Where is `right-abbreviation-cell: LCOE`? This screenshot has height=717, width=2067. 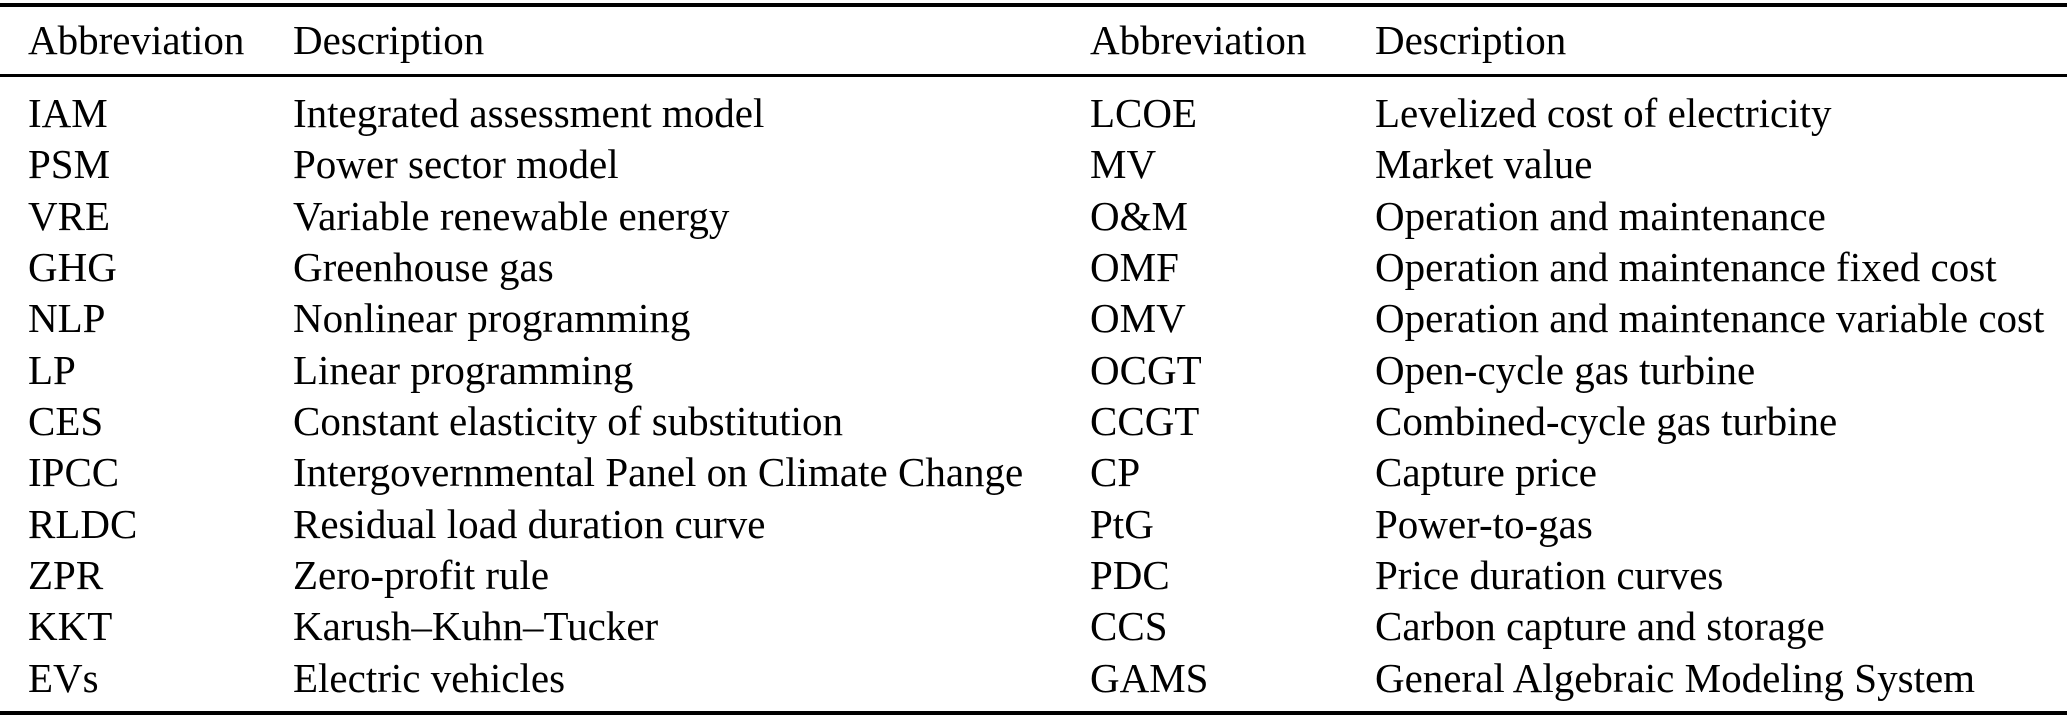 right-abbreviation-cell: LCOE is located at coordinates (1144, 113).